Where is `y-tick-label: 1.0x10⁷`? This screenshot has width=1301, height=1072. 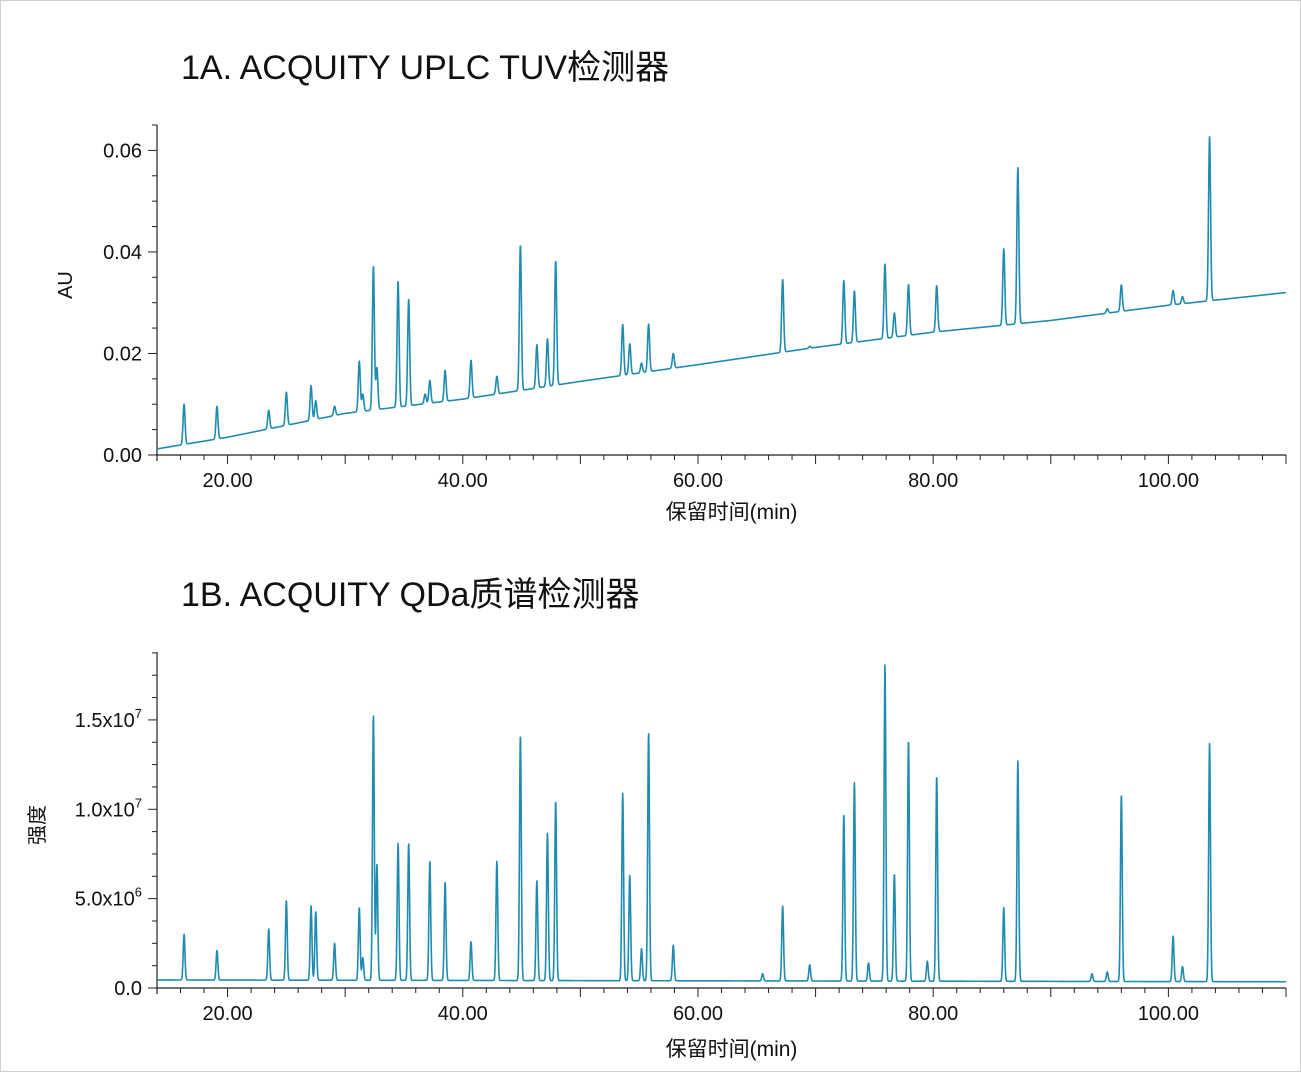
y-tick-label: 1.0x10⁷ is located at coordinates (108, 808).